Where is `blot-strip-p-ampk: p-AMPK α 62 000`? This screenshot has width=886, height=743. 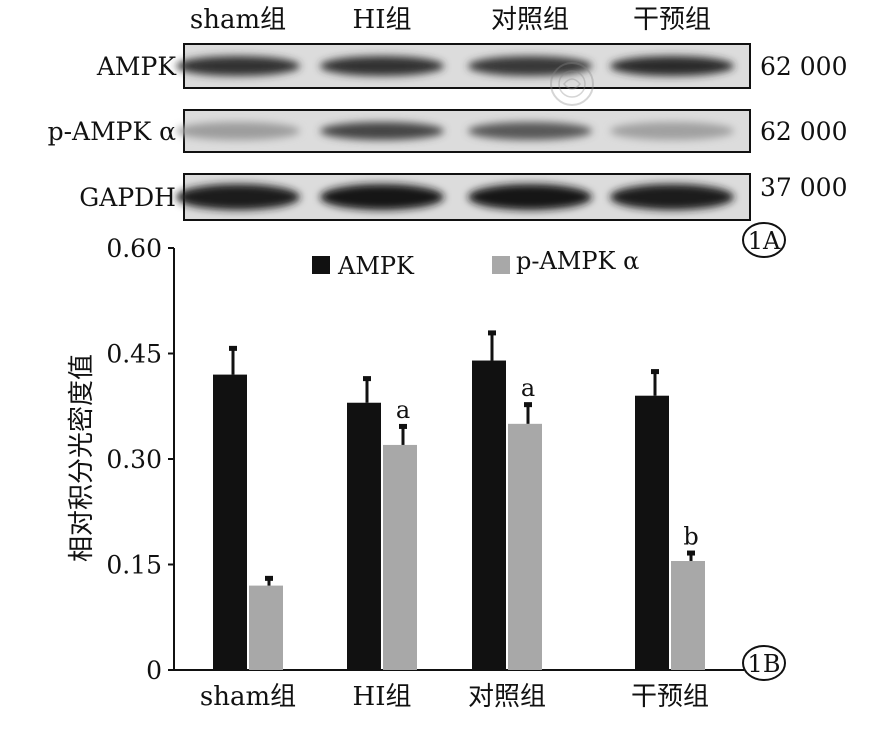
blot-strip-p-ampk: p-AMPK α 62 000 is located at coordinates (447, 131).